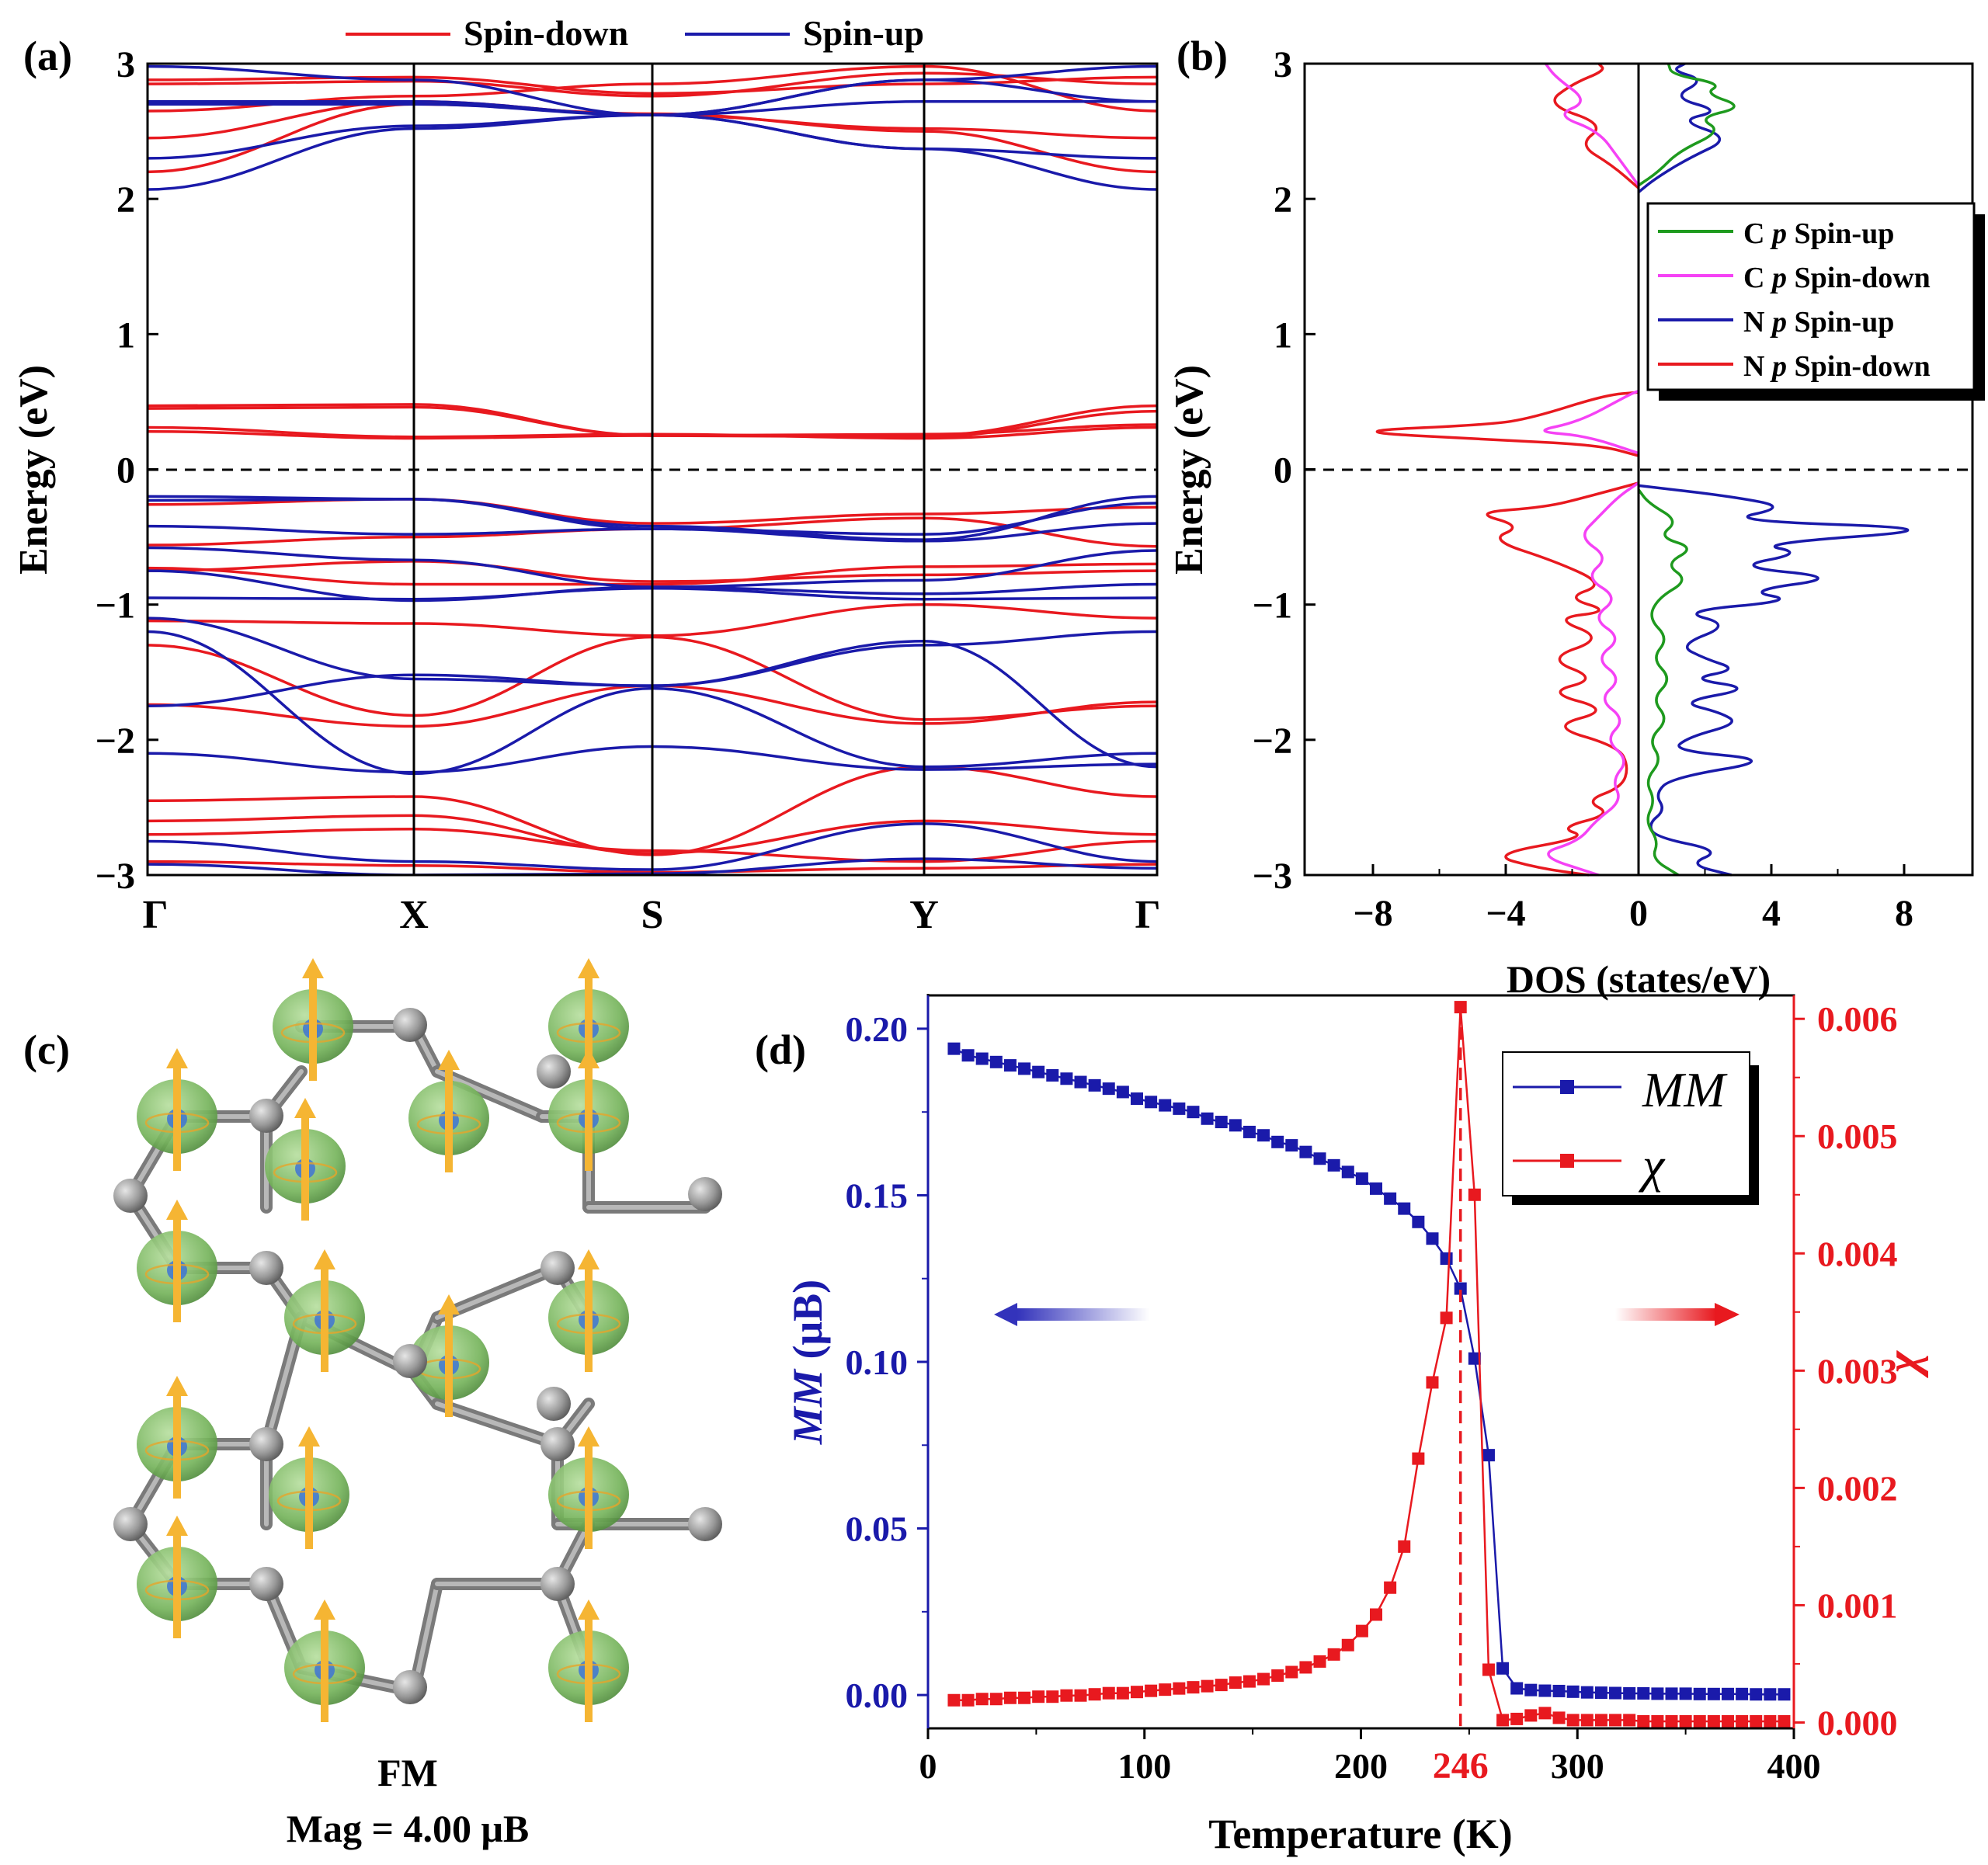  Describe the element at coordinates (1642, 469) in the screenshot. I see `dos-lines` at that location.